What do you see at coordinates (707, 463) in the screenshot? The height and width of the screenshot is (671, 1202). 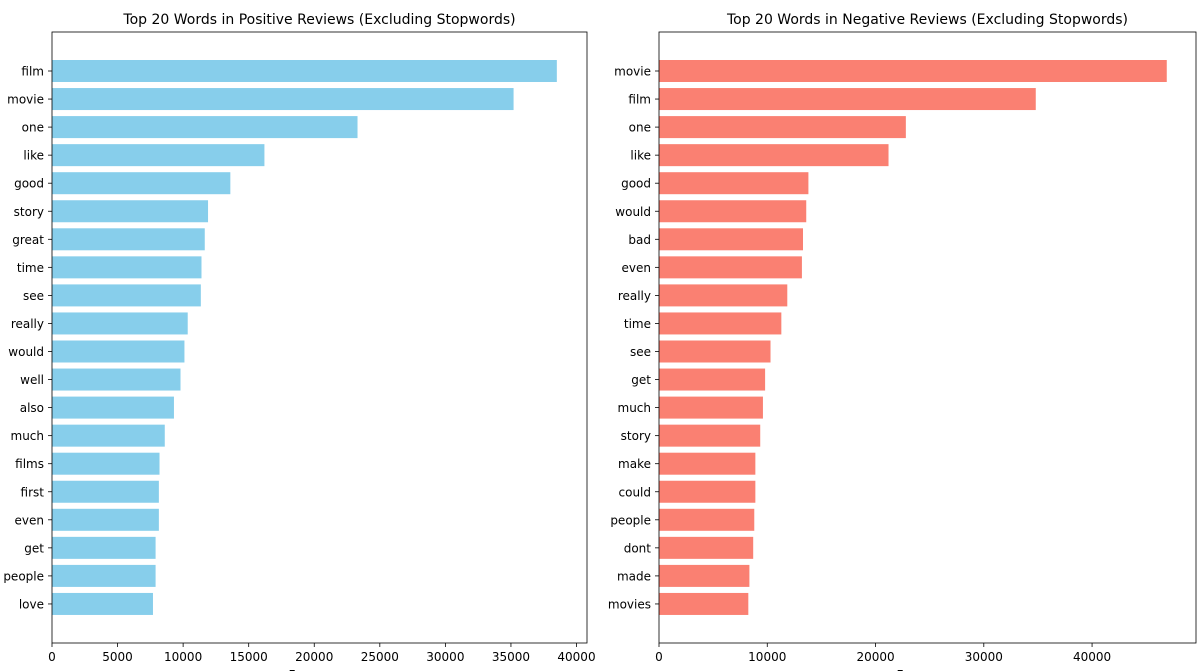 I see `bar-make` at bounding box center [707, 463].